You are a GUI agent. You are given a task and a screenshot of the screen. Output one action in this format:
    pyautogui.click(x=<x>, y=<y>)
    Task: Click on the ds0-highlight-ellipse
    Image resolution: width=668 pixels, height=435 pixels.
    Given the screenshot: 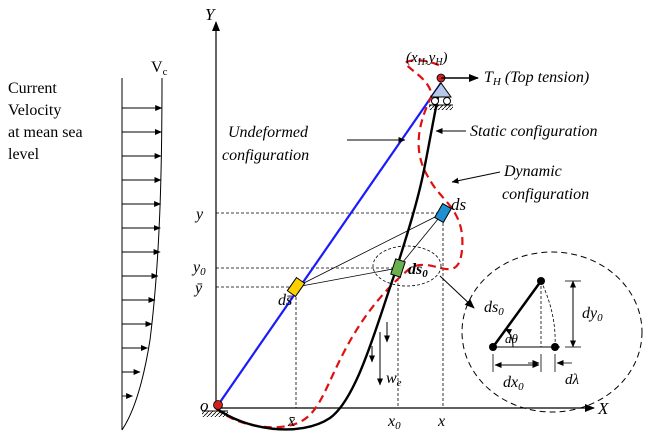 What is the action you would take?
    pyautogui.click(x=407, y=266)
    